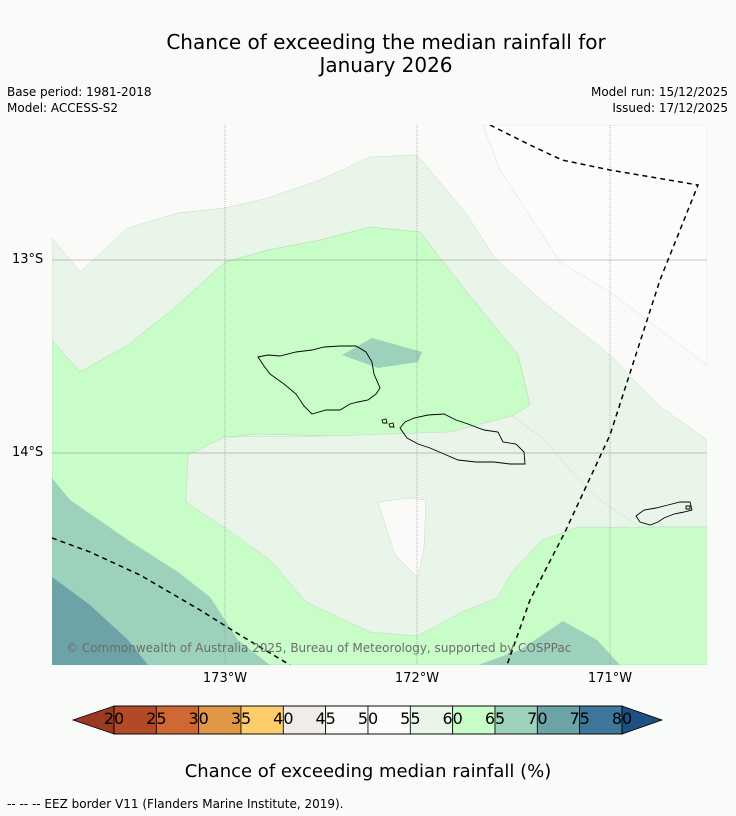 This screenshot has height=816, width=736. Describe the element at coordinates (659, 92) in the screenshot. I see `model-run: Model run: 15/12/2025` at that location.